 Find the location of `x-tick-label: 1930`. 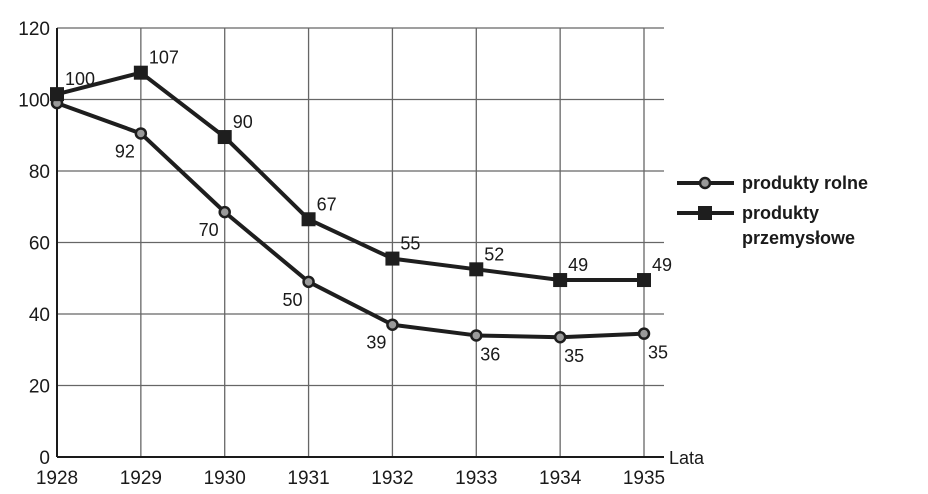

x-tick-label: 1930 is located at coordinates (225, 478).